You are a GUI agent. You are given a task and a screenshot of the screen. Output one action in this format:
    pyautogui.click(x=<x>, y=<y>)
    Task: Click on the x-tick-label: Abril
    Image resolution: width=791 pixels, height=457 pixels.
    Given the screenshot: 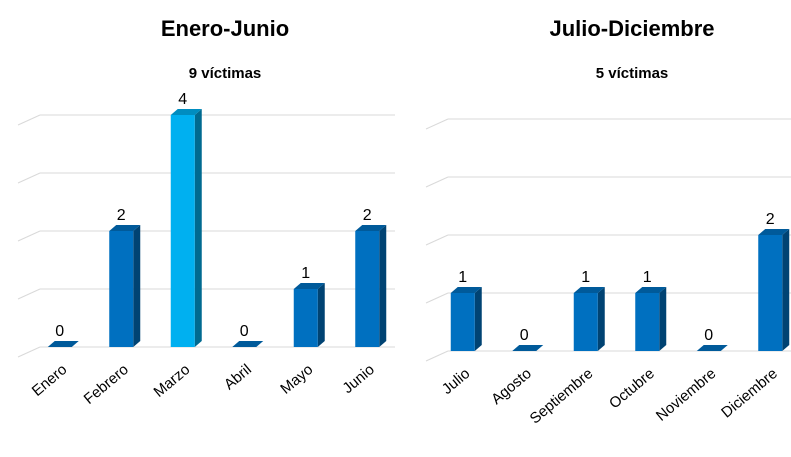 What is the action you would take?
    pyautogui.click(x=238, y=377)
    